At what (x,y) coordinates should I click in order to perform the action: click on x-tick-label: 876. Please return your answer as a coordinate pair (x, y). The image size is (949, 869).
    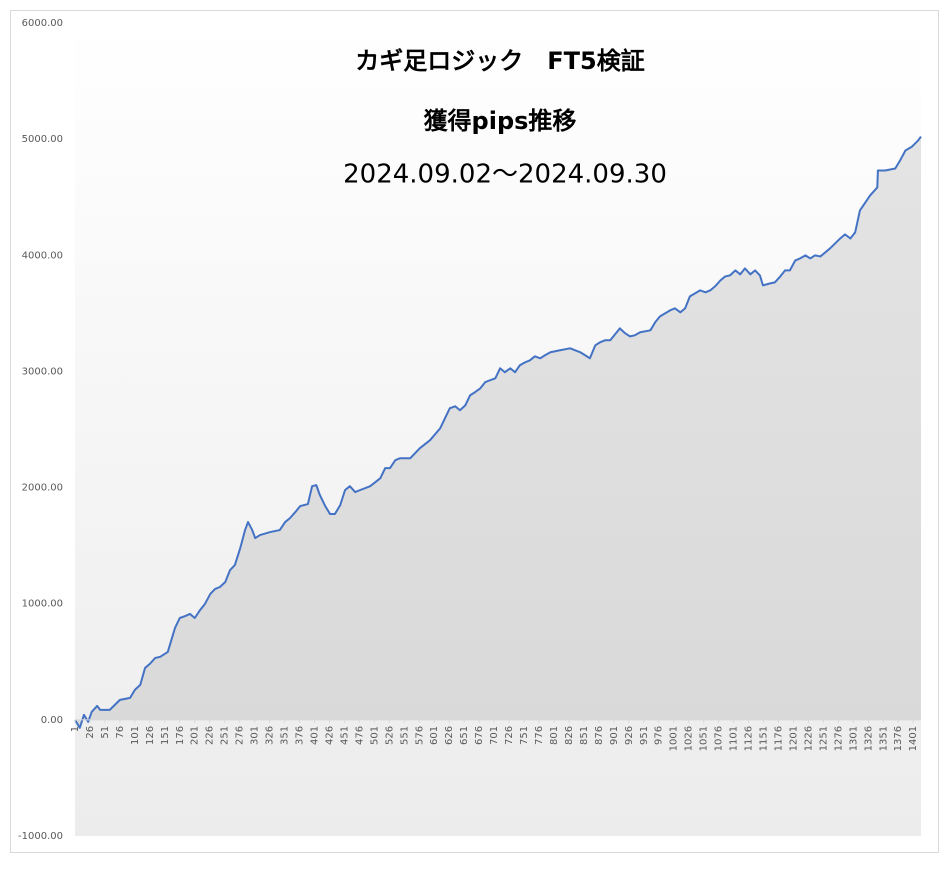
    Looking at the image, I should click on (599, 735).